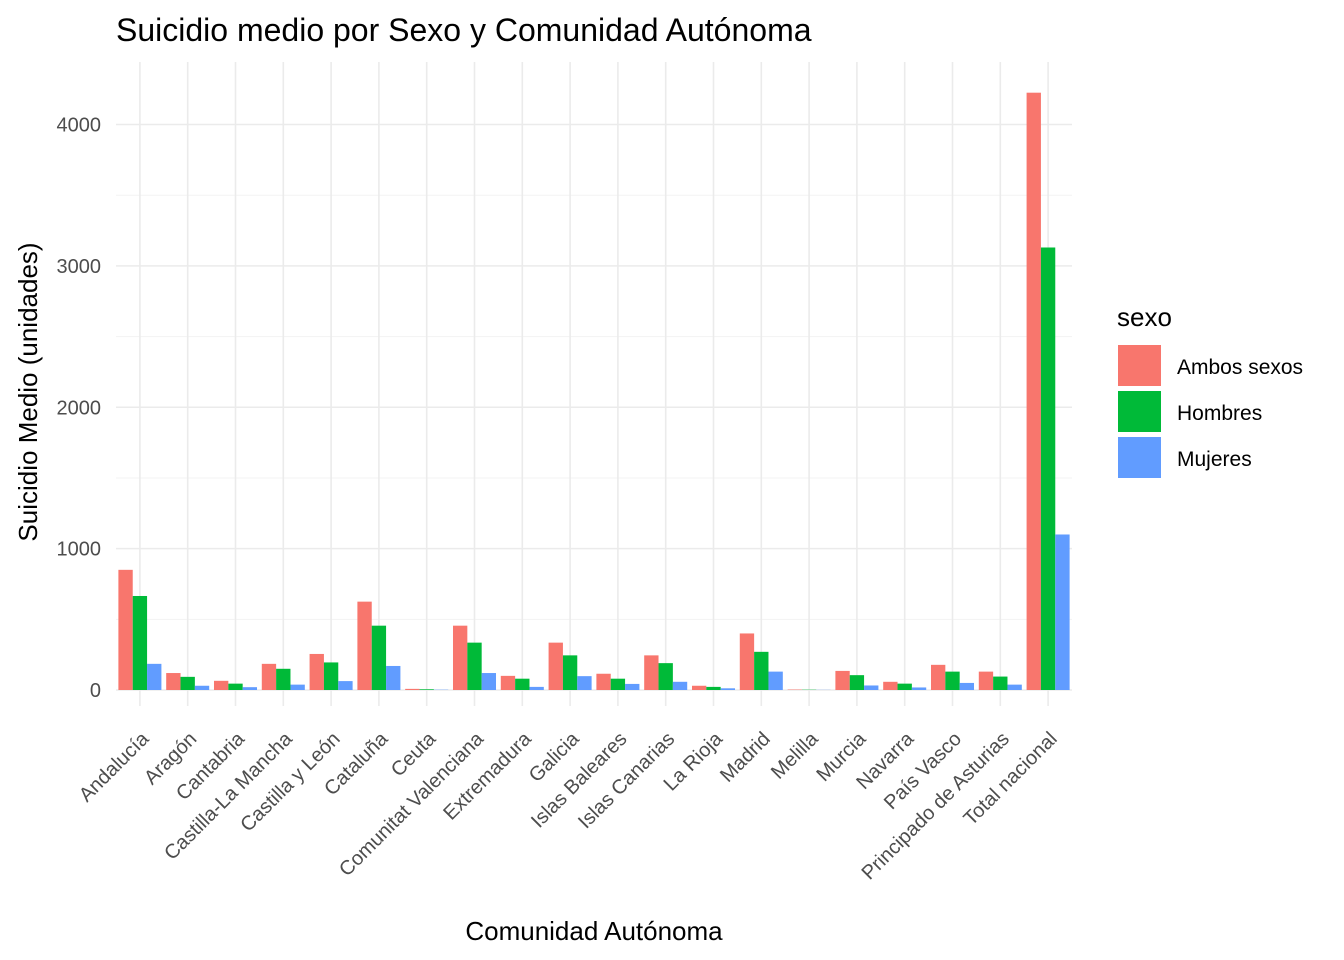 The width and height of the screenshot is (1344, 960). Describe the element at coordinates (1144, 317) in the screenshot. I see `legend-title: sexo` at that location.